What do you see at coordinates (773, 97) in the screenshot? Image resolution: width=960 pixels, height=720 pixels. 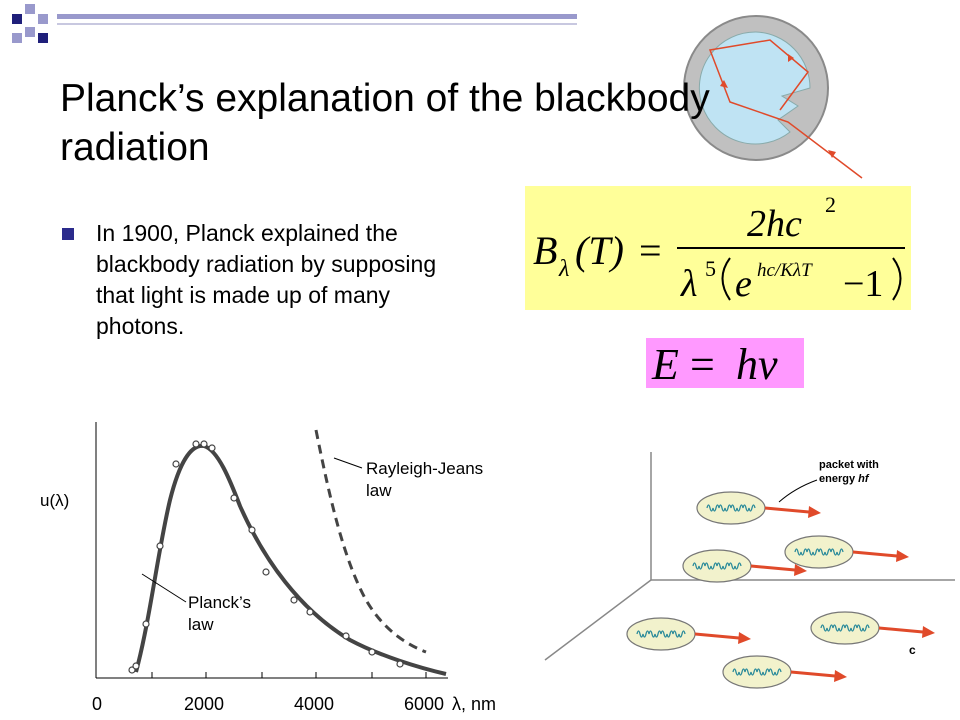 I see `blackbody-cavity-illustration` at bounding box center [773, 97].